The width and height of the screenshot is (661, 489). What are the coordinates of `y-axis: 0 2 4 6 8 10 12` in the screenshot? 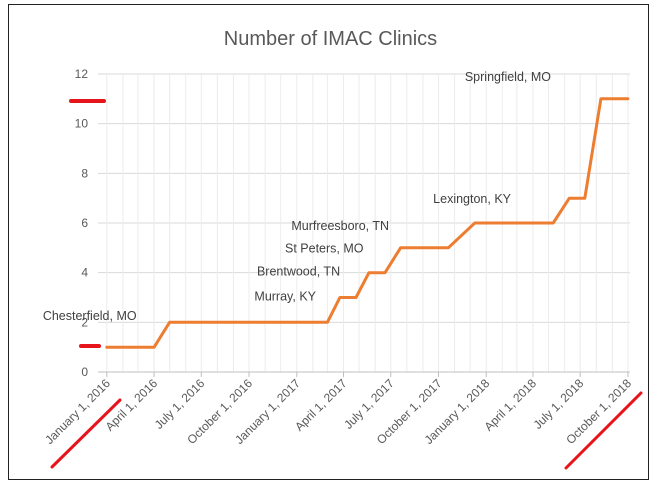 It's located at (82, 223).